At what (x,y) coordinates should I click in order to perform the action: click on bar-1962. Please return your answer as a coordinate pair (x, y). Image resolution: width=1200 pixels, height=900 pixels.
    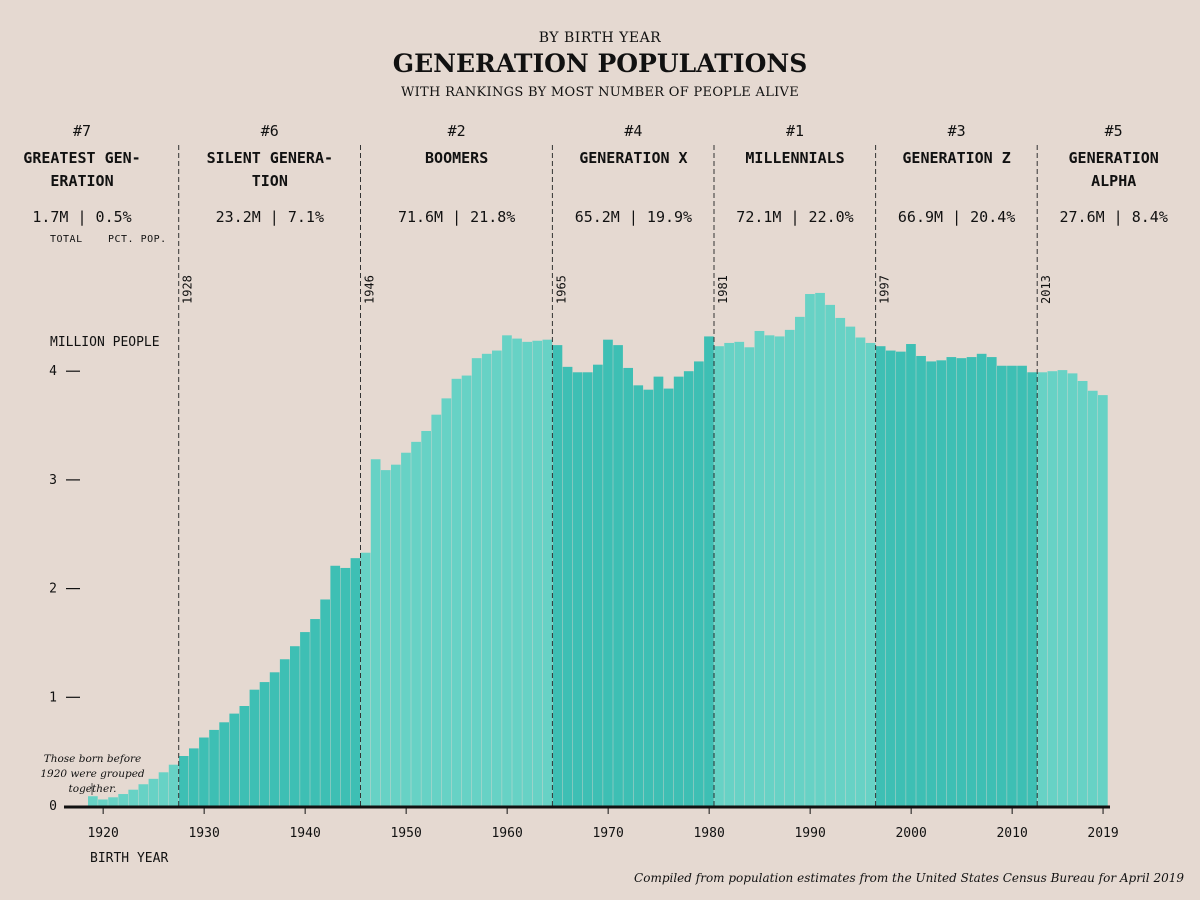
    Looking at the image, I should click on (527, 573).